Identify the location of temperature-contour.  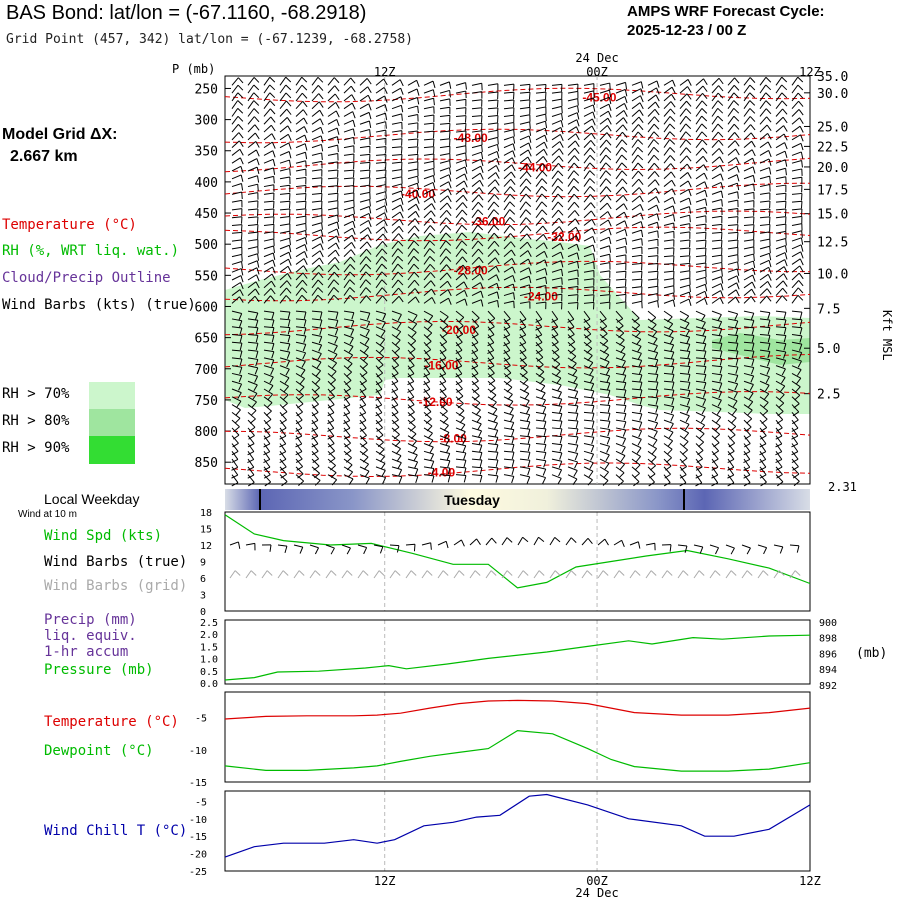
(517, 165).